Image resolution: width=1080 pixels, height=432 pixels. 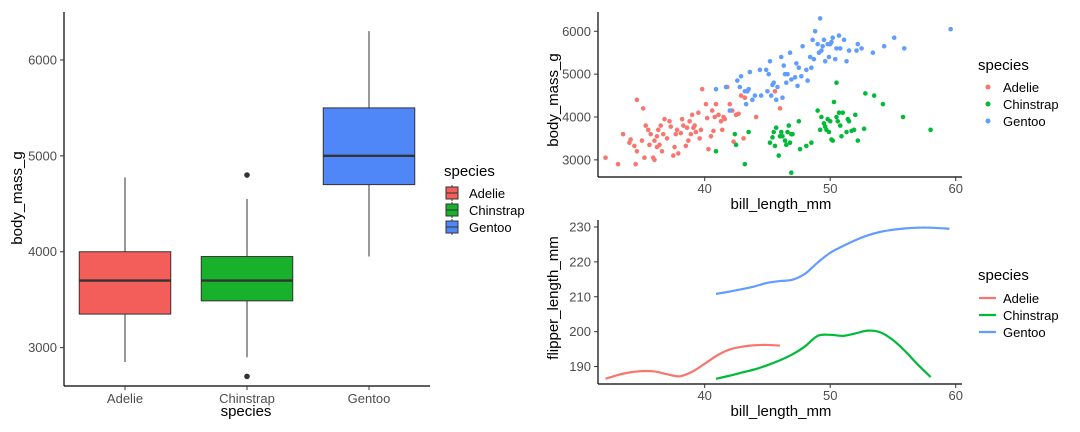 I want to click on boxplot-outlier-point, so click(x=247, y=376).